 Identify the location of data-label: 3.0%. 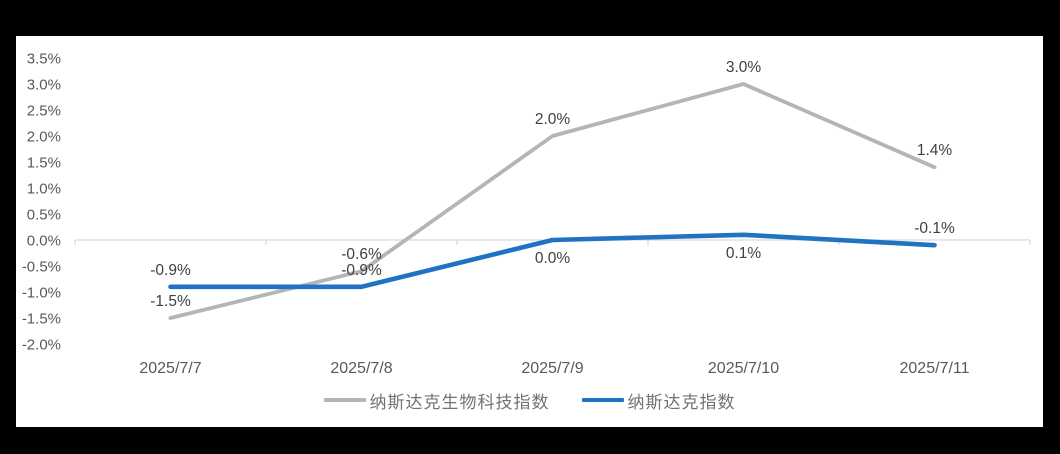
(744, 67).